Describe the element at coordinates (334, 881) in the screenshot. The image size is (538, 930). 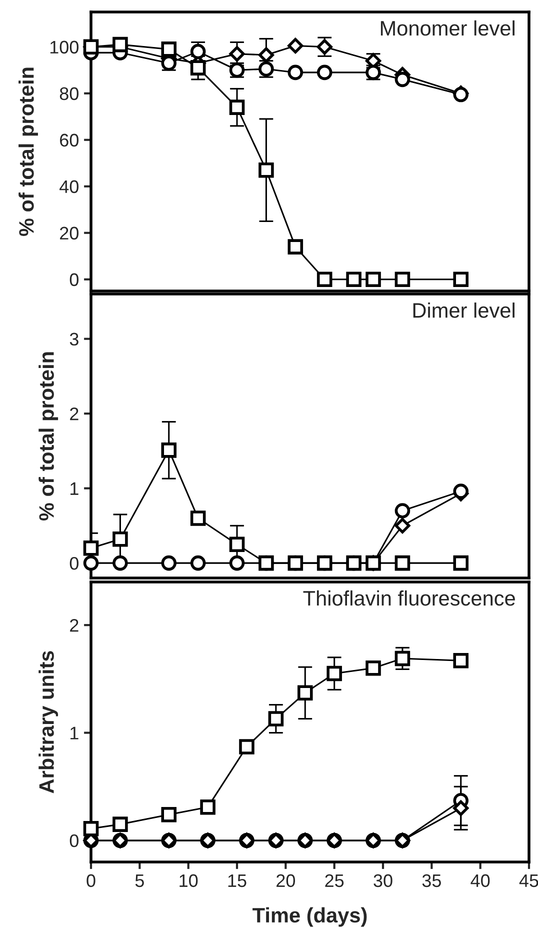
I see `x-tick-label: 25` at that location.